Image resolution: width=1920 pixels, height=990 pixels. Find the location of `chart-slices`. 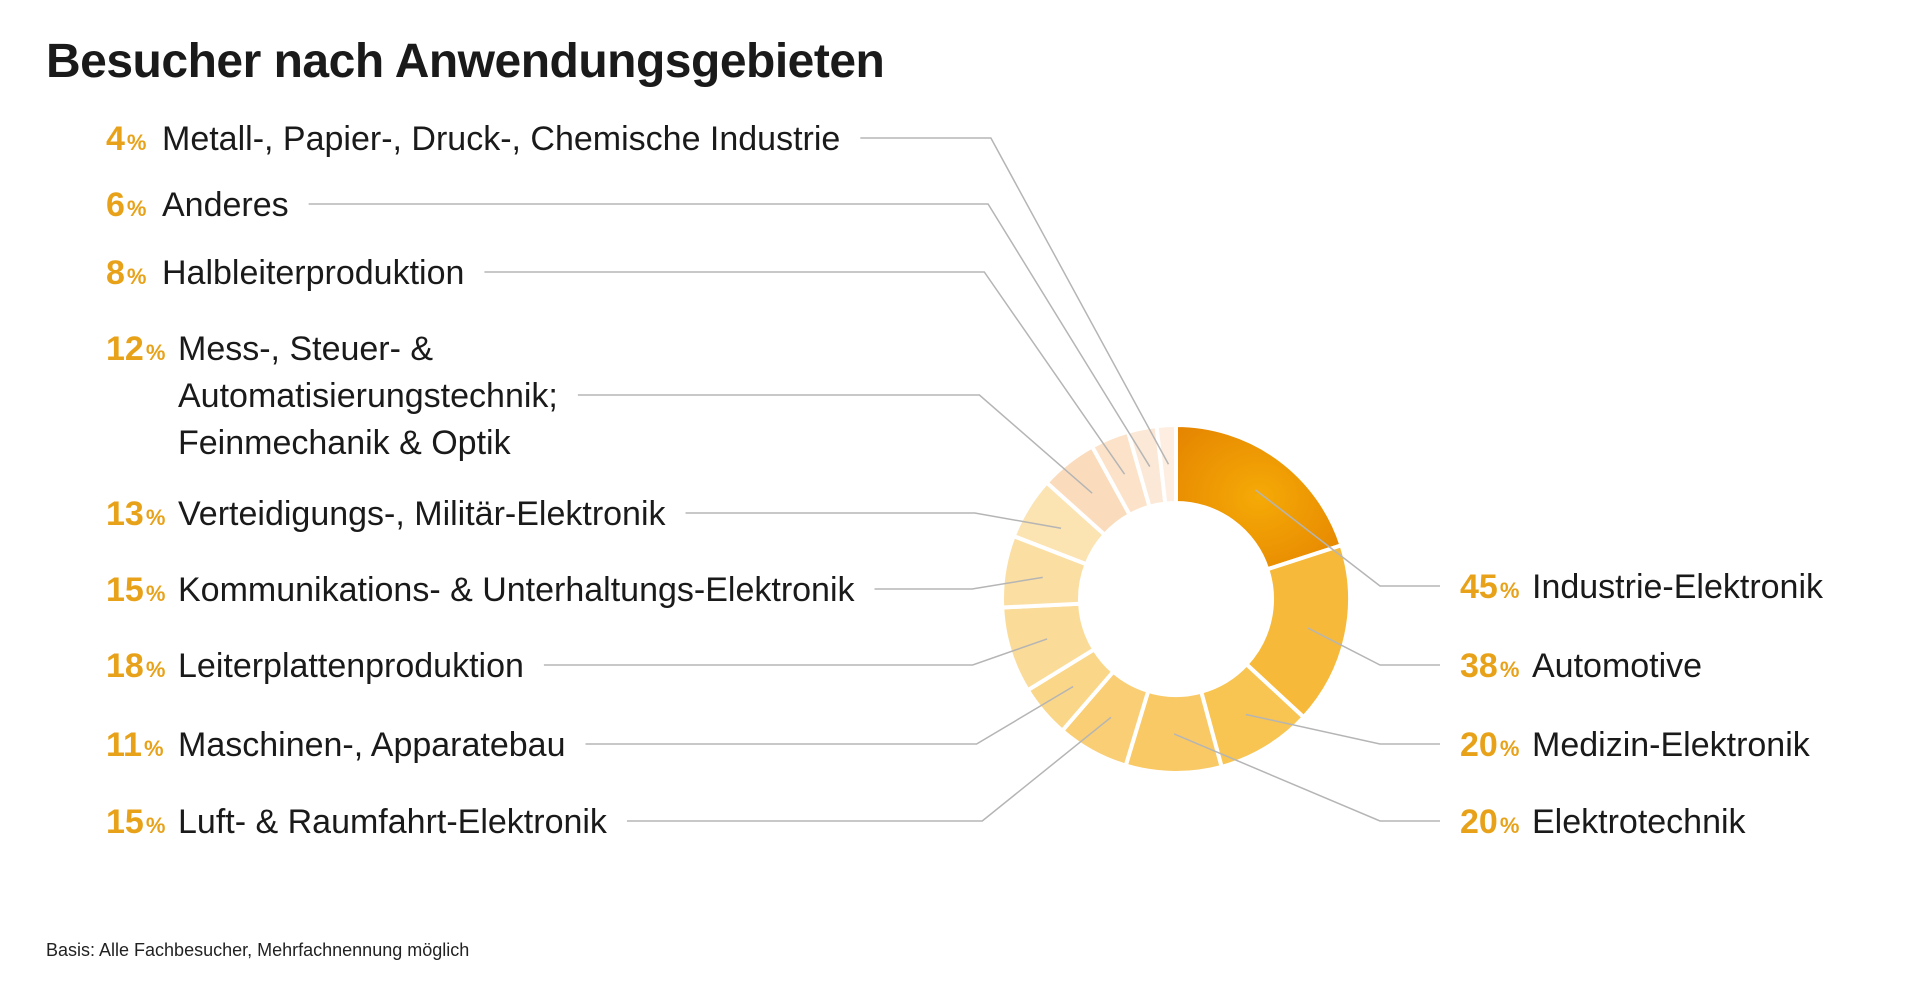

chart-slices is located at coordinates (1176, 598).